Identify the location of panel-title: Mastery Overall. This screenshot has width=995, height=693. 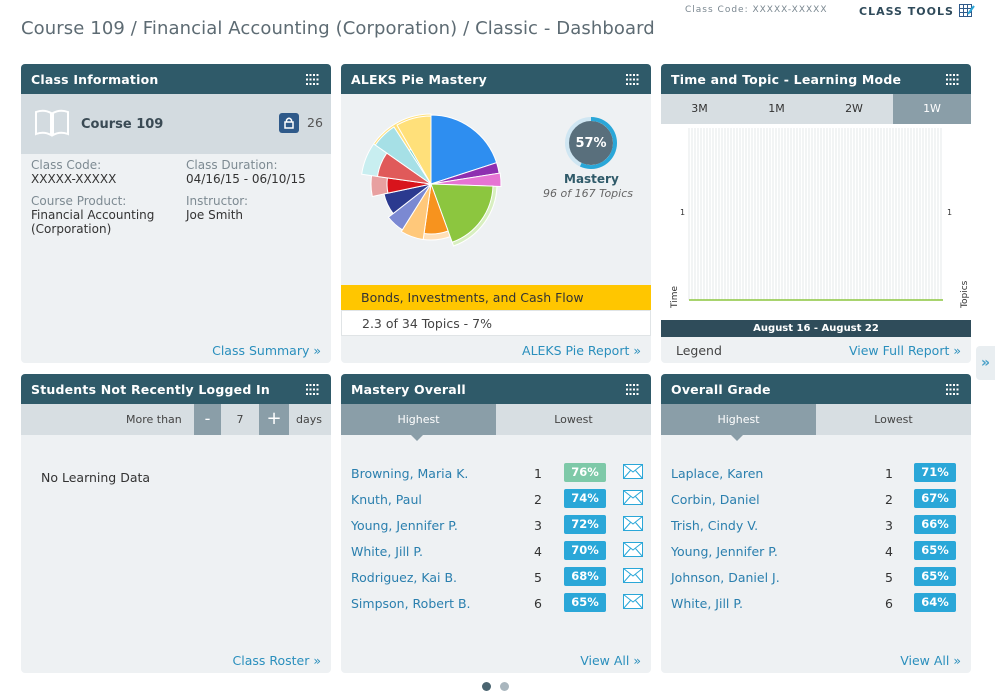
(408, 389).